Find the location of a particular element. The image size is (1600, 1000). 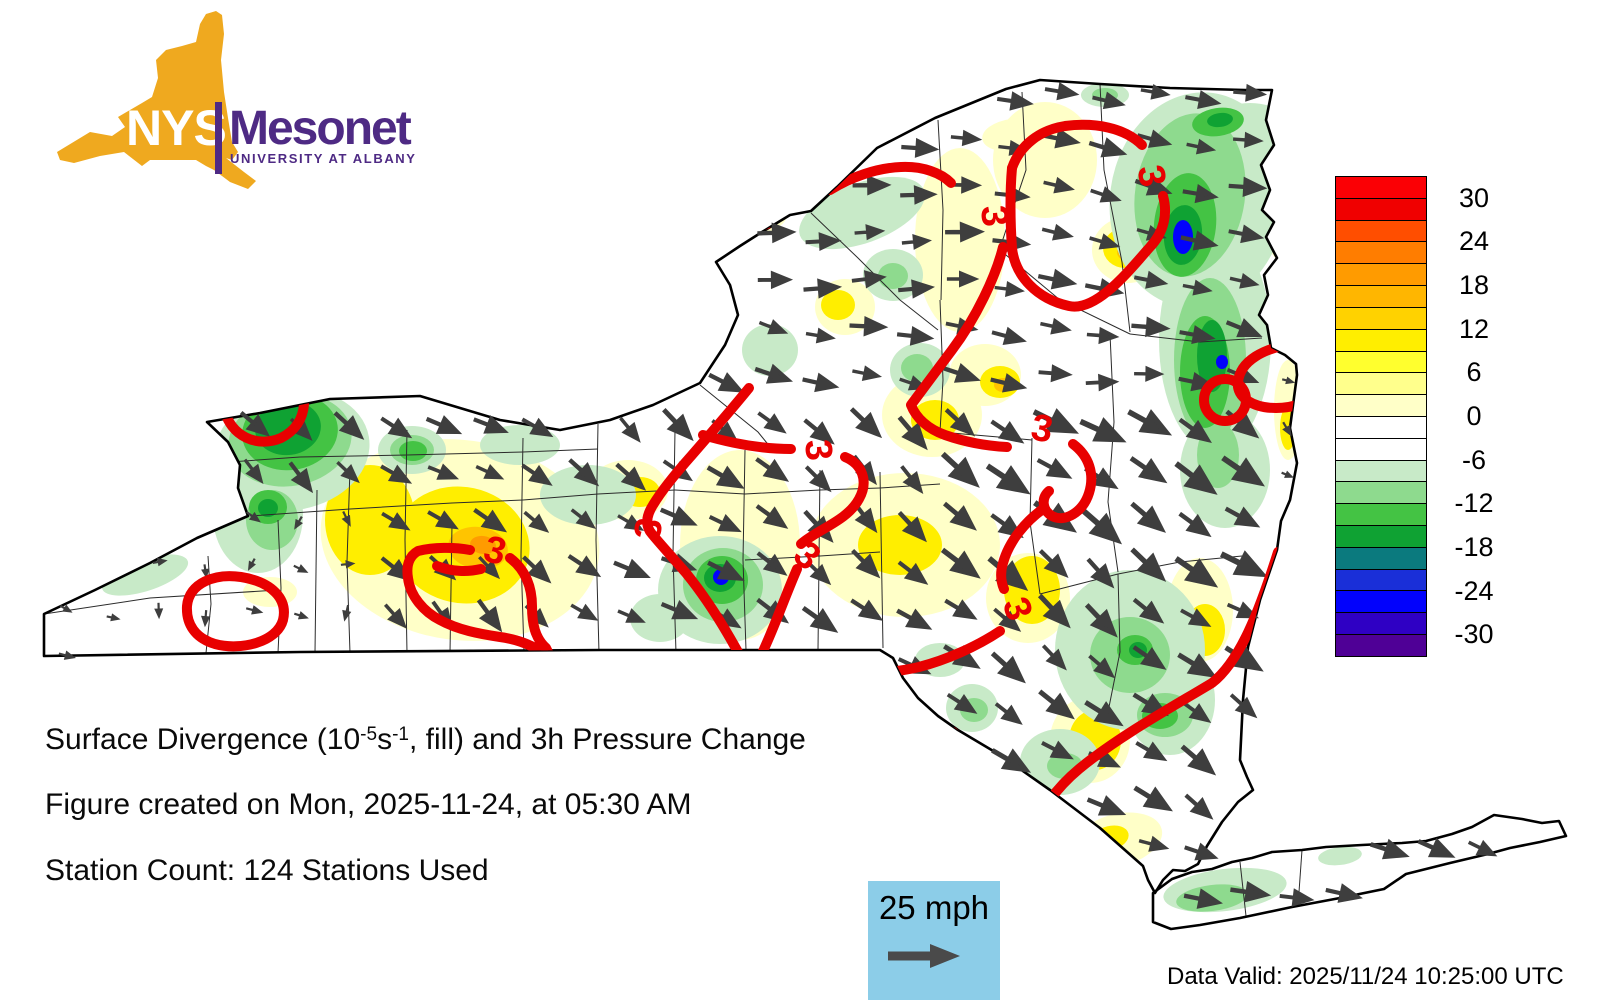

station-count-text: Station Count: 124 Stations Used is located at coordinates (267, 870).